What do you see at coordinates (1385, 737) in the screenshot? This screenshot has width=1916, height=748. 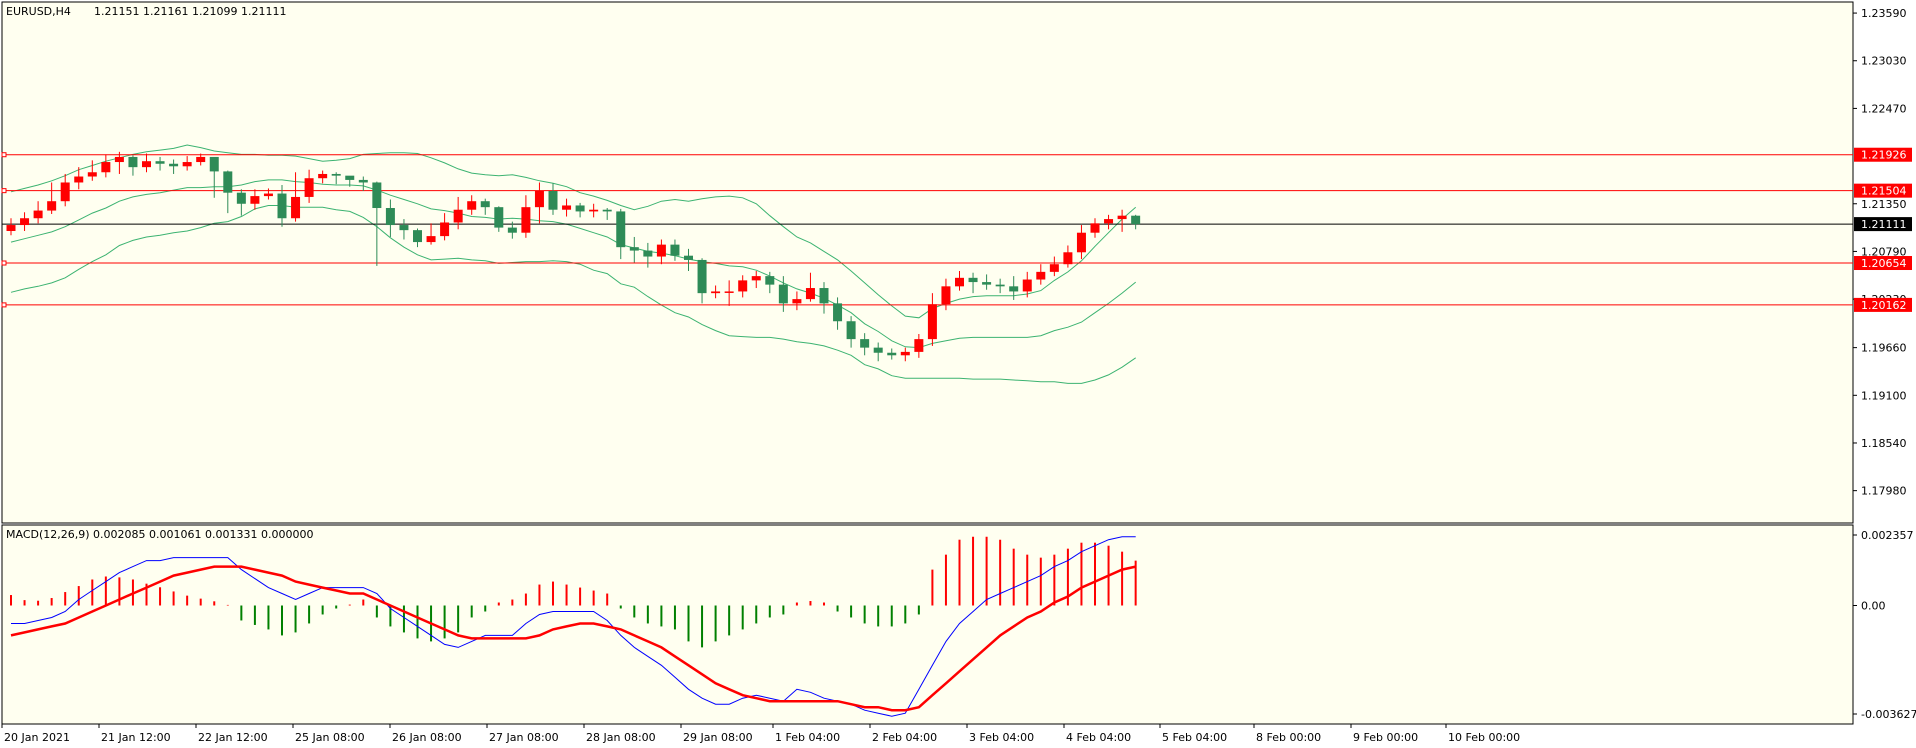 I see `time-tick-label: 9 Feb 00:00` at bounding box center [1385, 737].